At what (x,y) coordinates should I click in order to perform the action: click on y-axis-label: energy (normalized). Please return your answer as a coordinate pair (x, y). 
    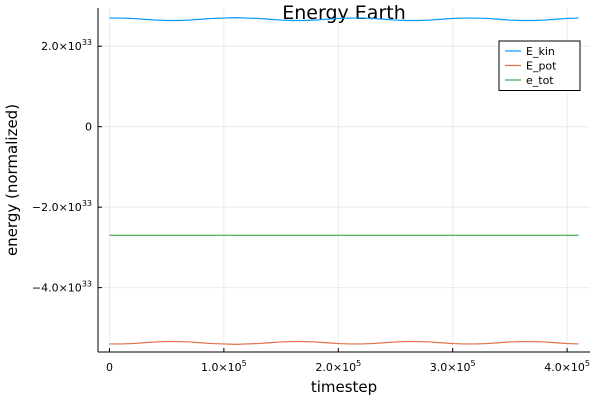
    Looking at the image, I should click on (12, 180).